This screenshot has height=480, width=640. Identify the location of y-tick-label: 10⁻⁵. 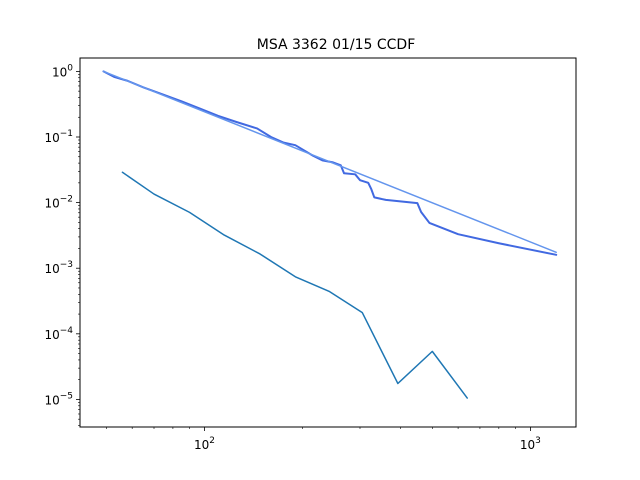
(58, 399).